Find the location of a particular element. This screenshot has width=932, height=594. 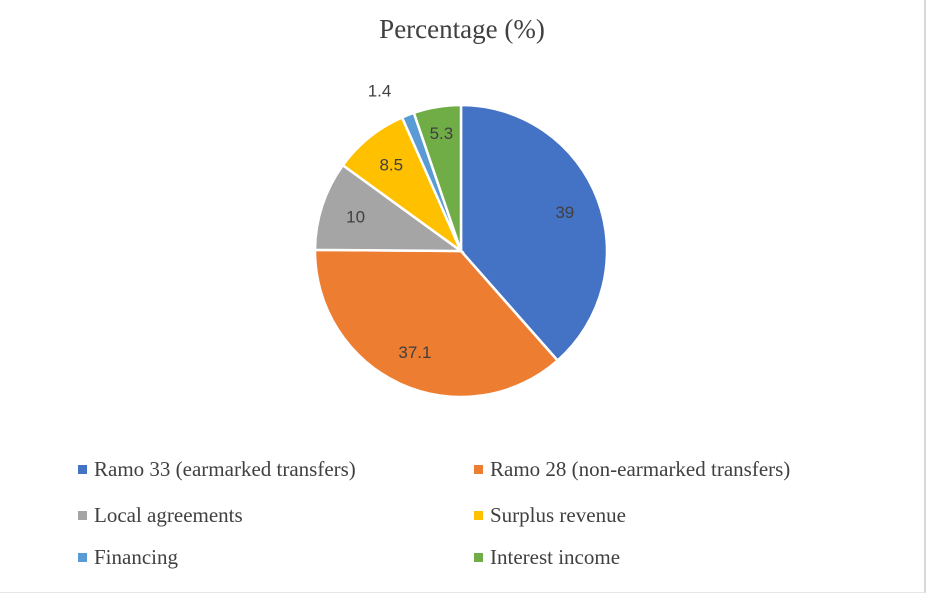

legend-item-interest-income: Interest income is located at coordinates (547, 557).